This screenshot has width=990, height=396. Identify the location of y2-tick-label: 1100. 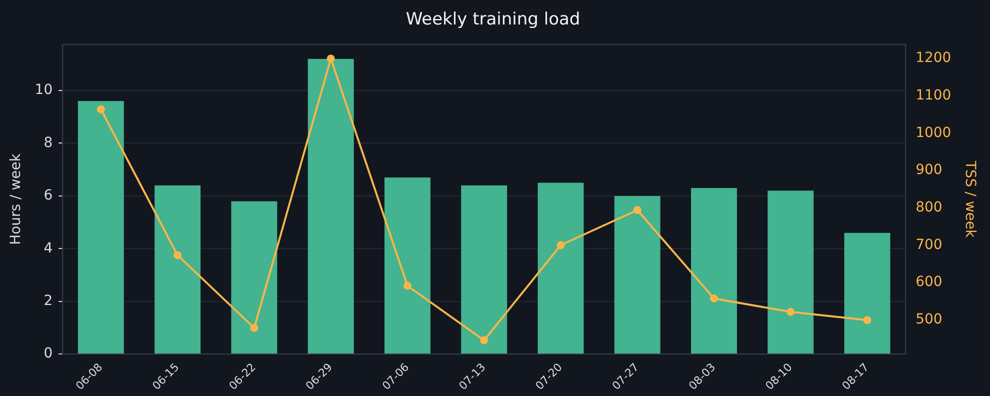
(934, 96).